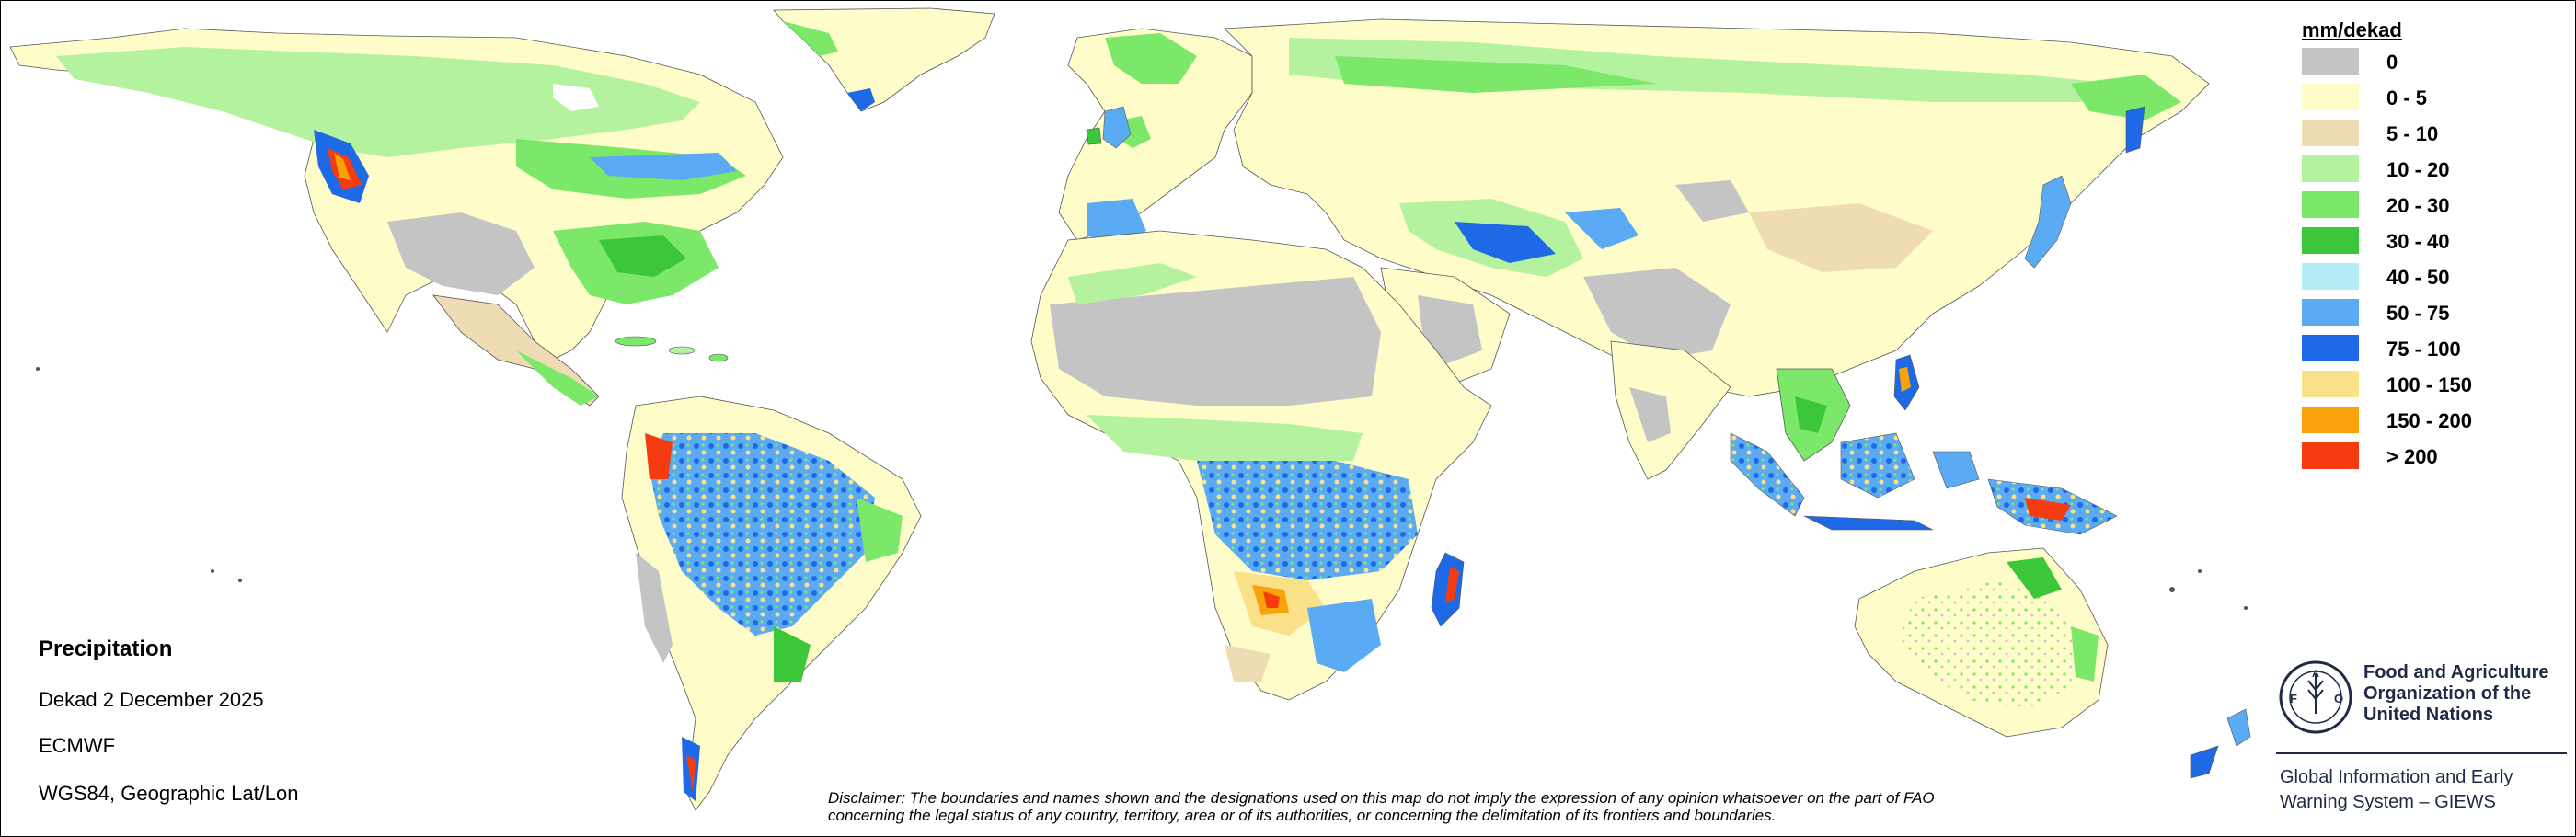  I want to click on legend-item: 0 - 5, so click(2424, 102).